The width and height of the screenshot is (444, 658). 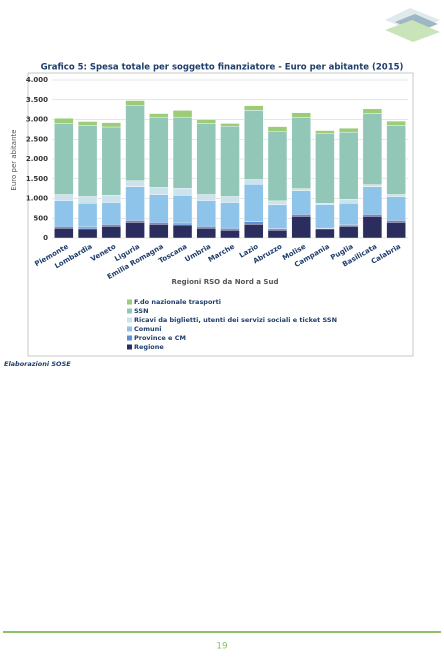 What do you see at coordinates (37, 80) in the screenshot?
I see `y-tick-label: 4.000` at bounding box center [37, 80].